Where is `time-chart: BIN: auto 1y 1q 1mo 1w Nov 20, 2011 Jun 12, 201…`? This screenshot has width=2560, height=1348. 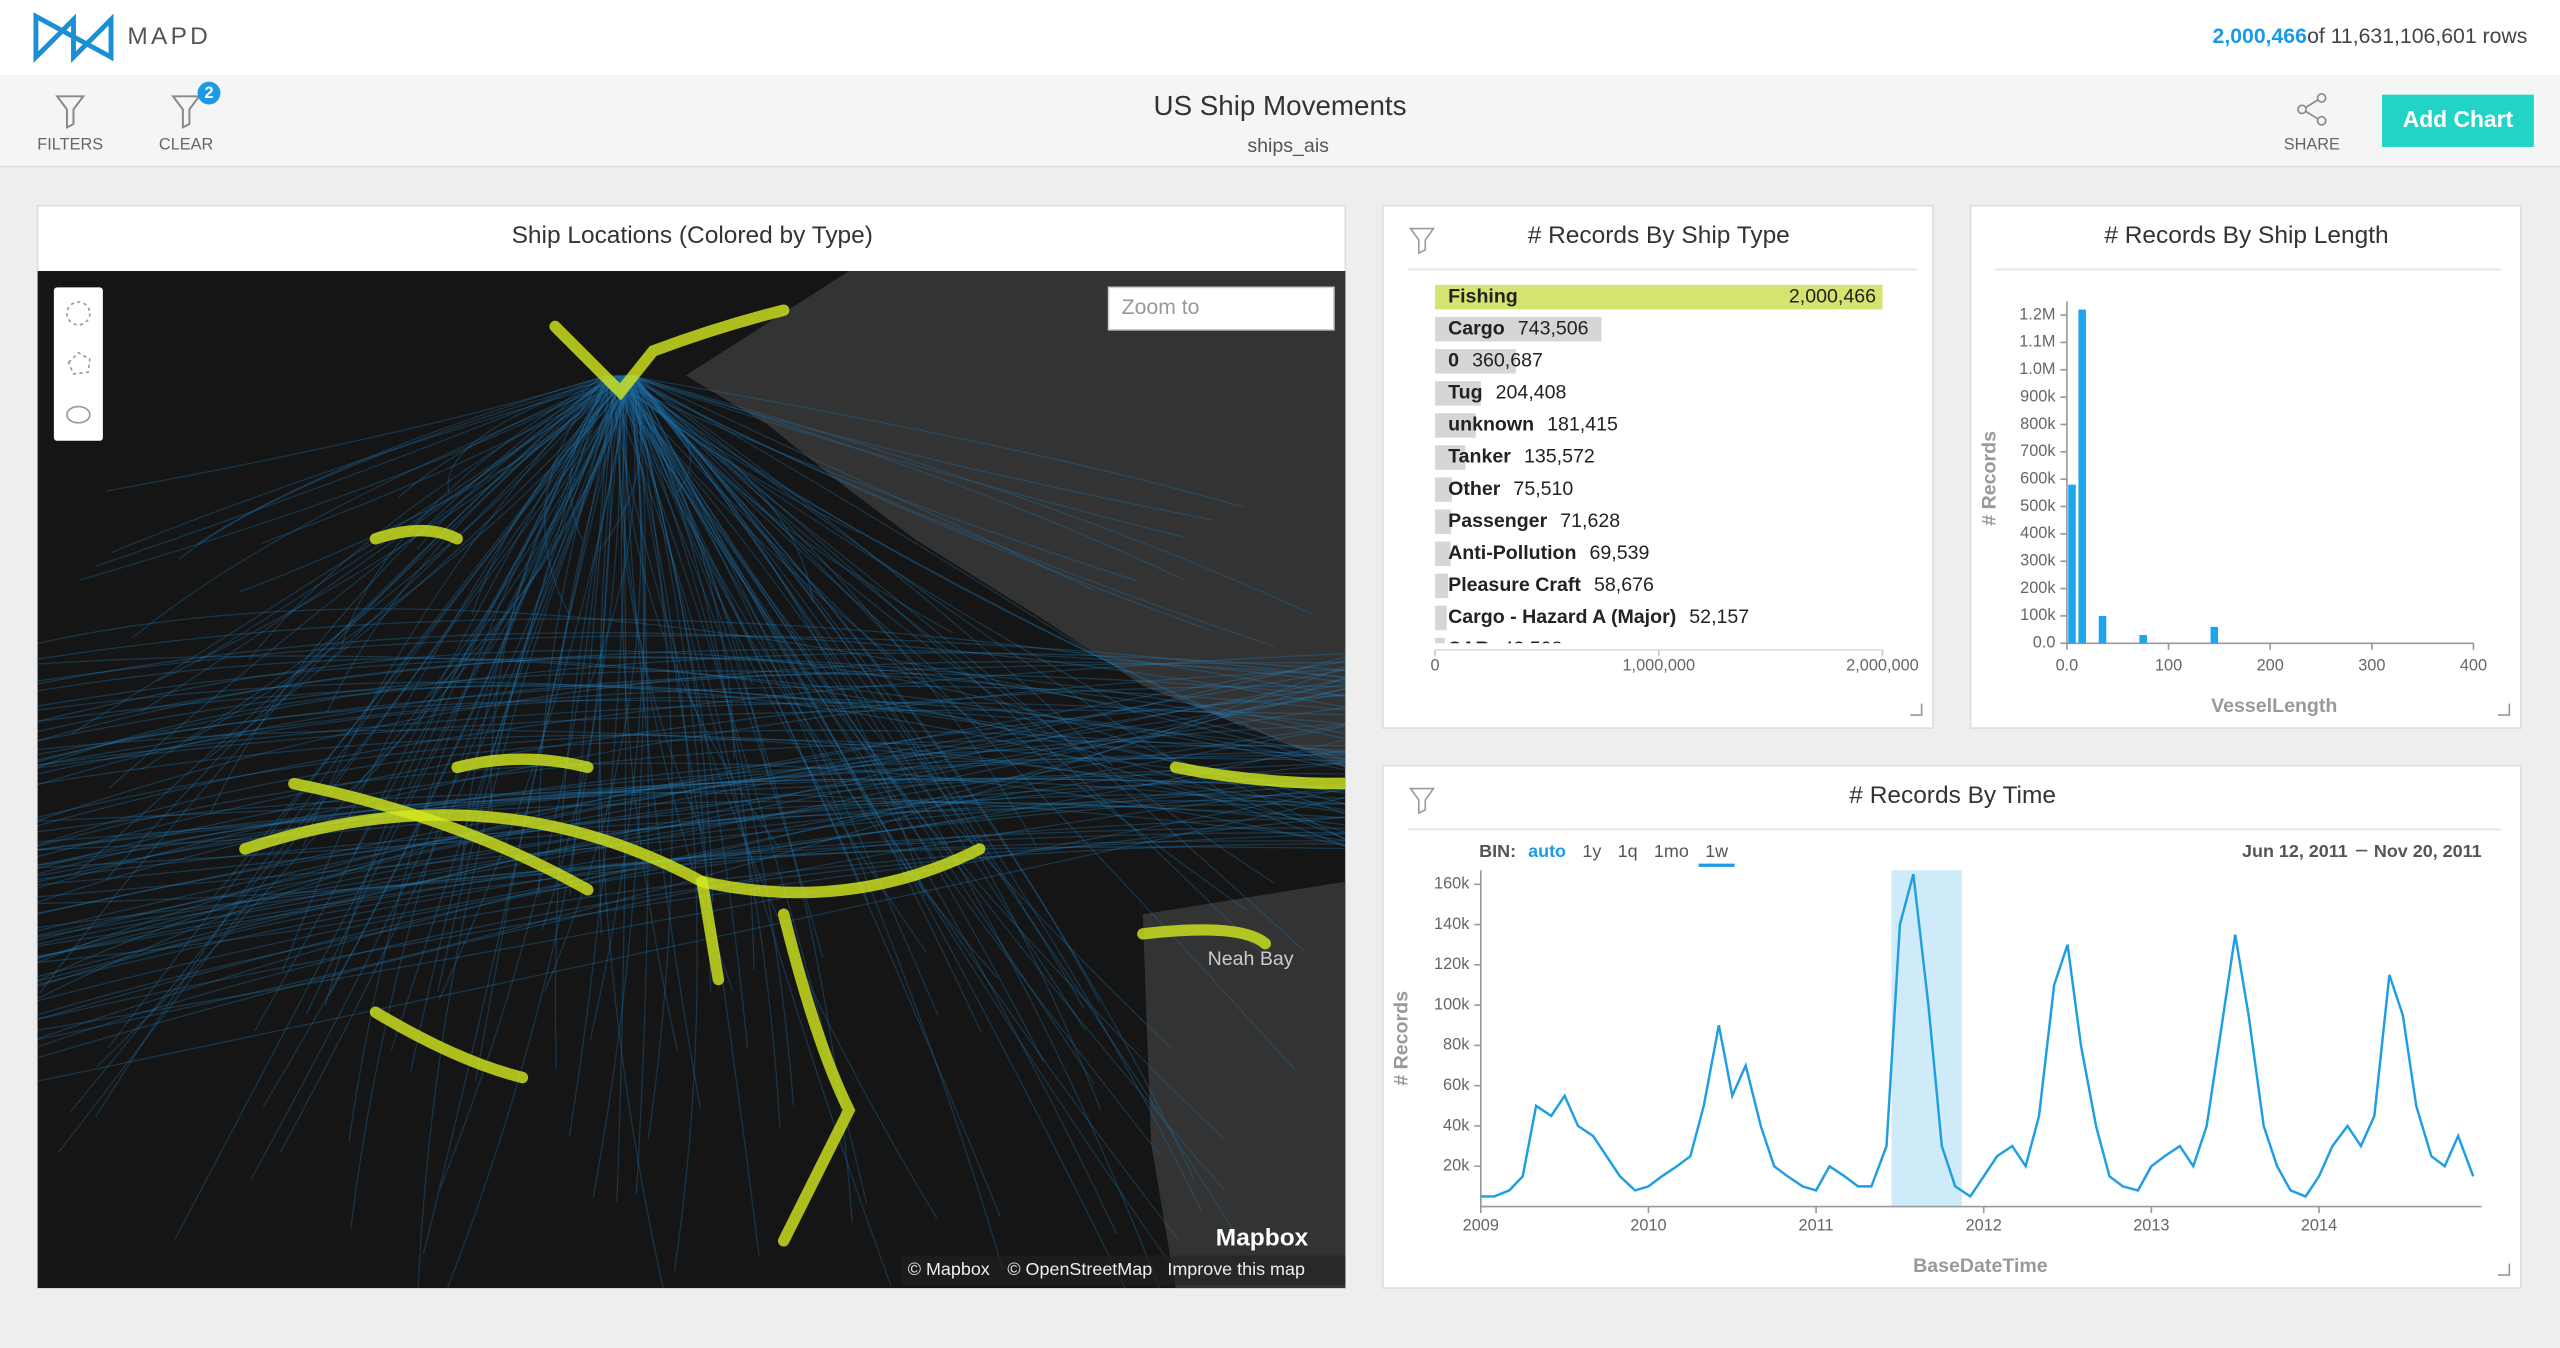 time-chart: BIN: auto 1y 1q 1mo 1w Nov 20, 2011 Jun 12, 201… is located at coordinates (1951, 1059).